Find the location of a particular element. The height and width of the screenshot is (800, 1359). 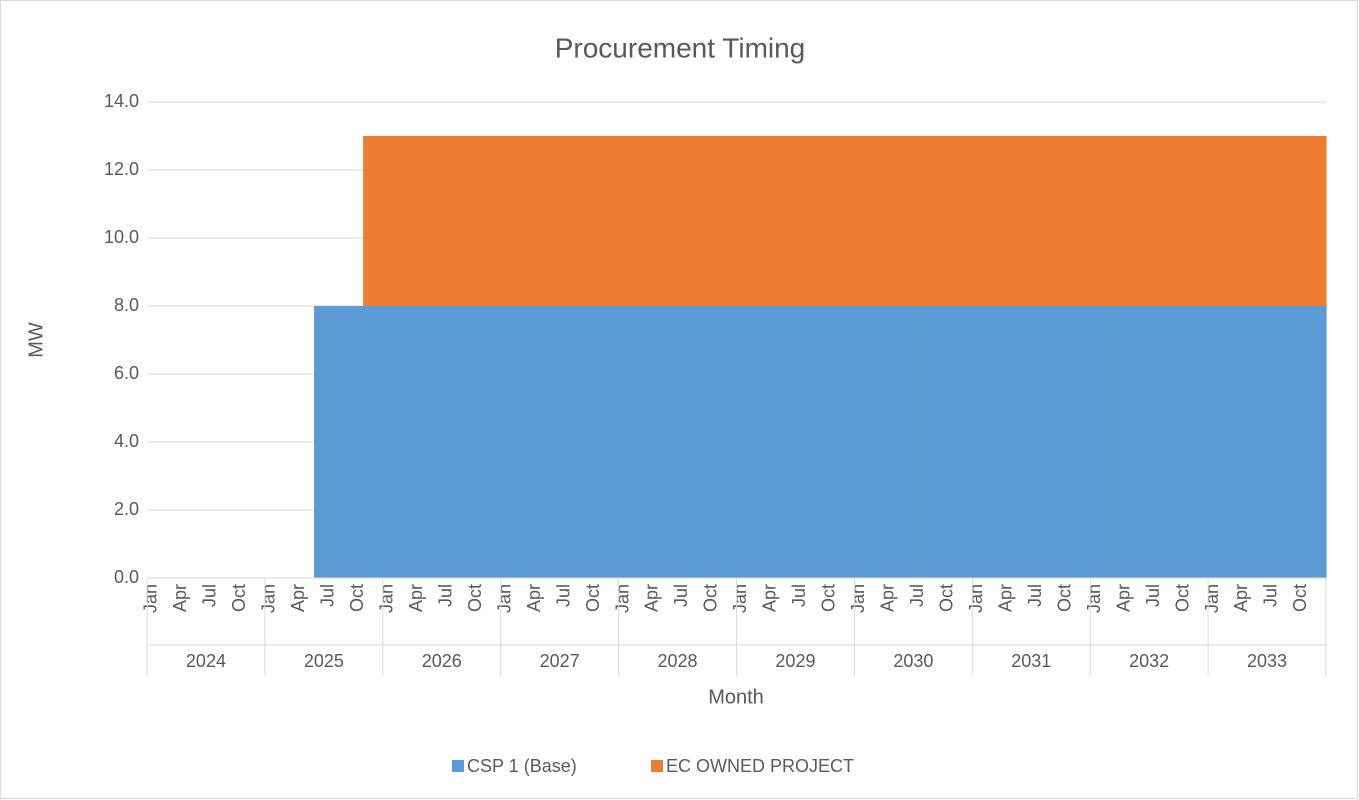

x-axis-label: Month is located at coordinates (736, 697).